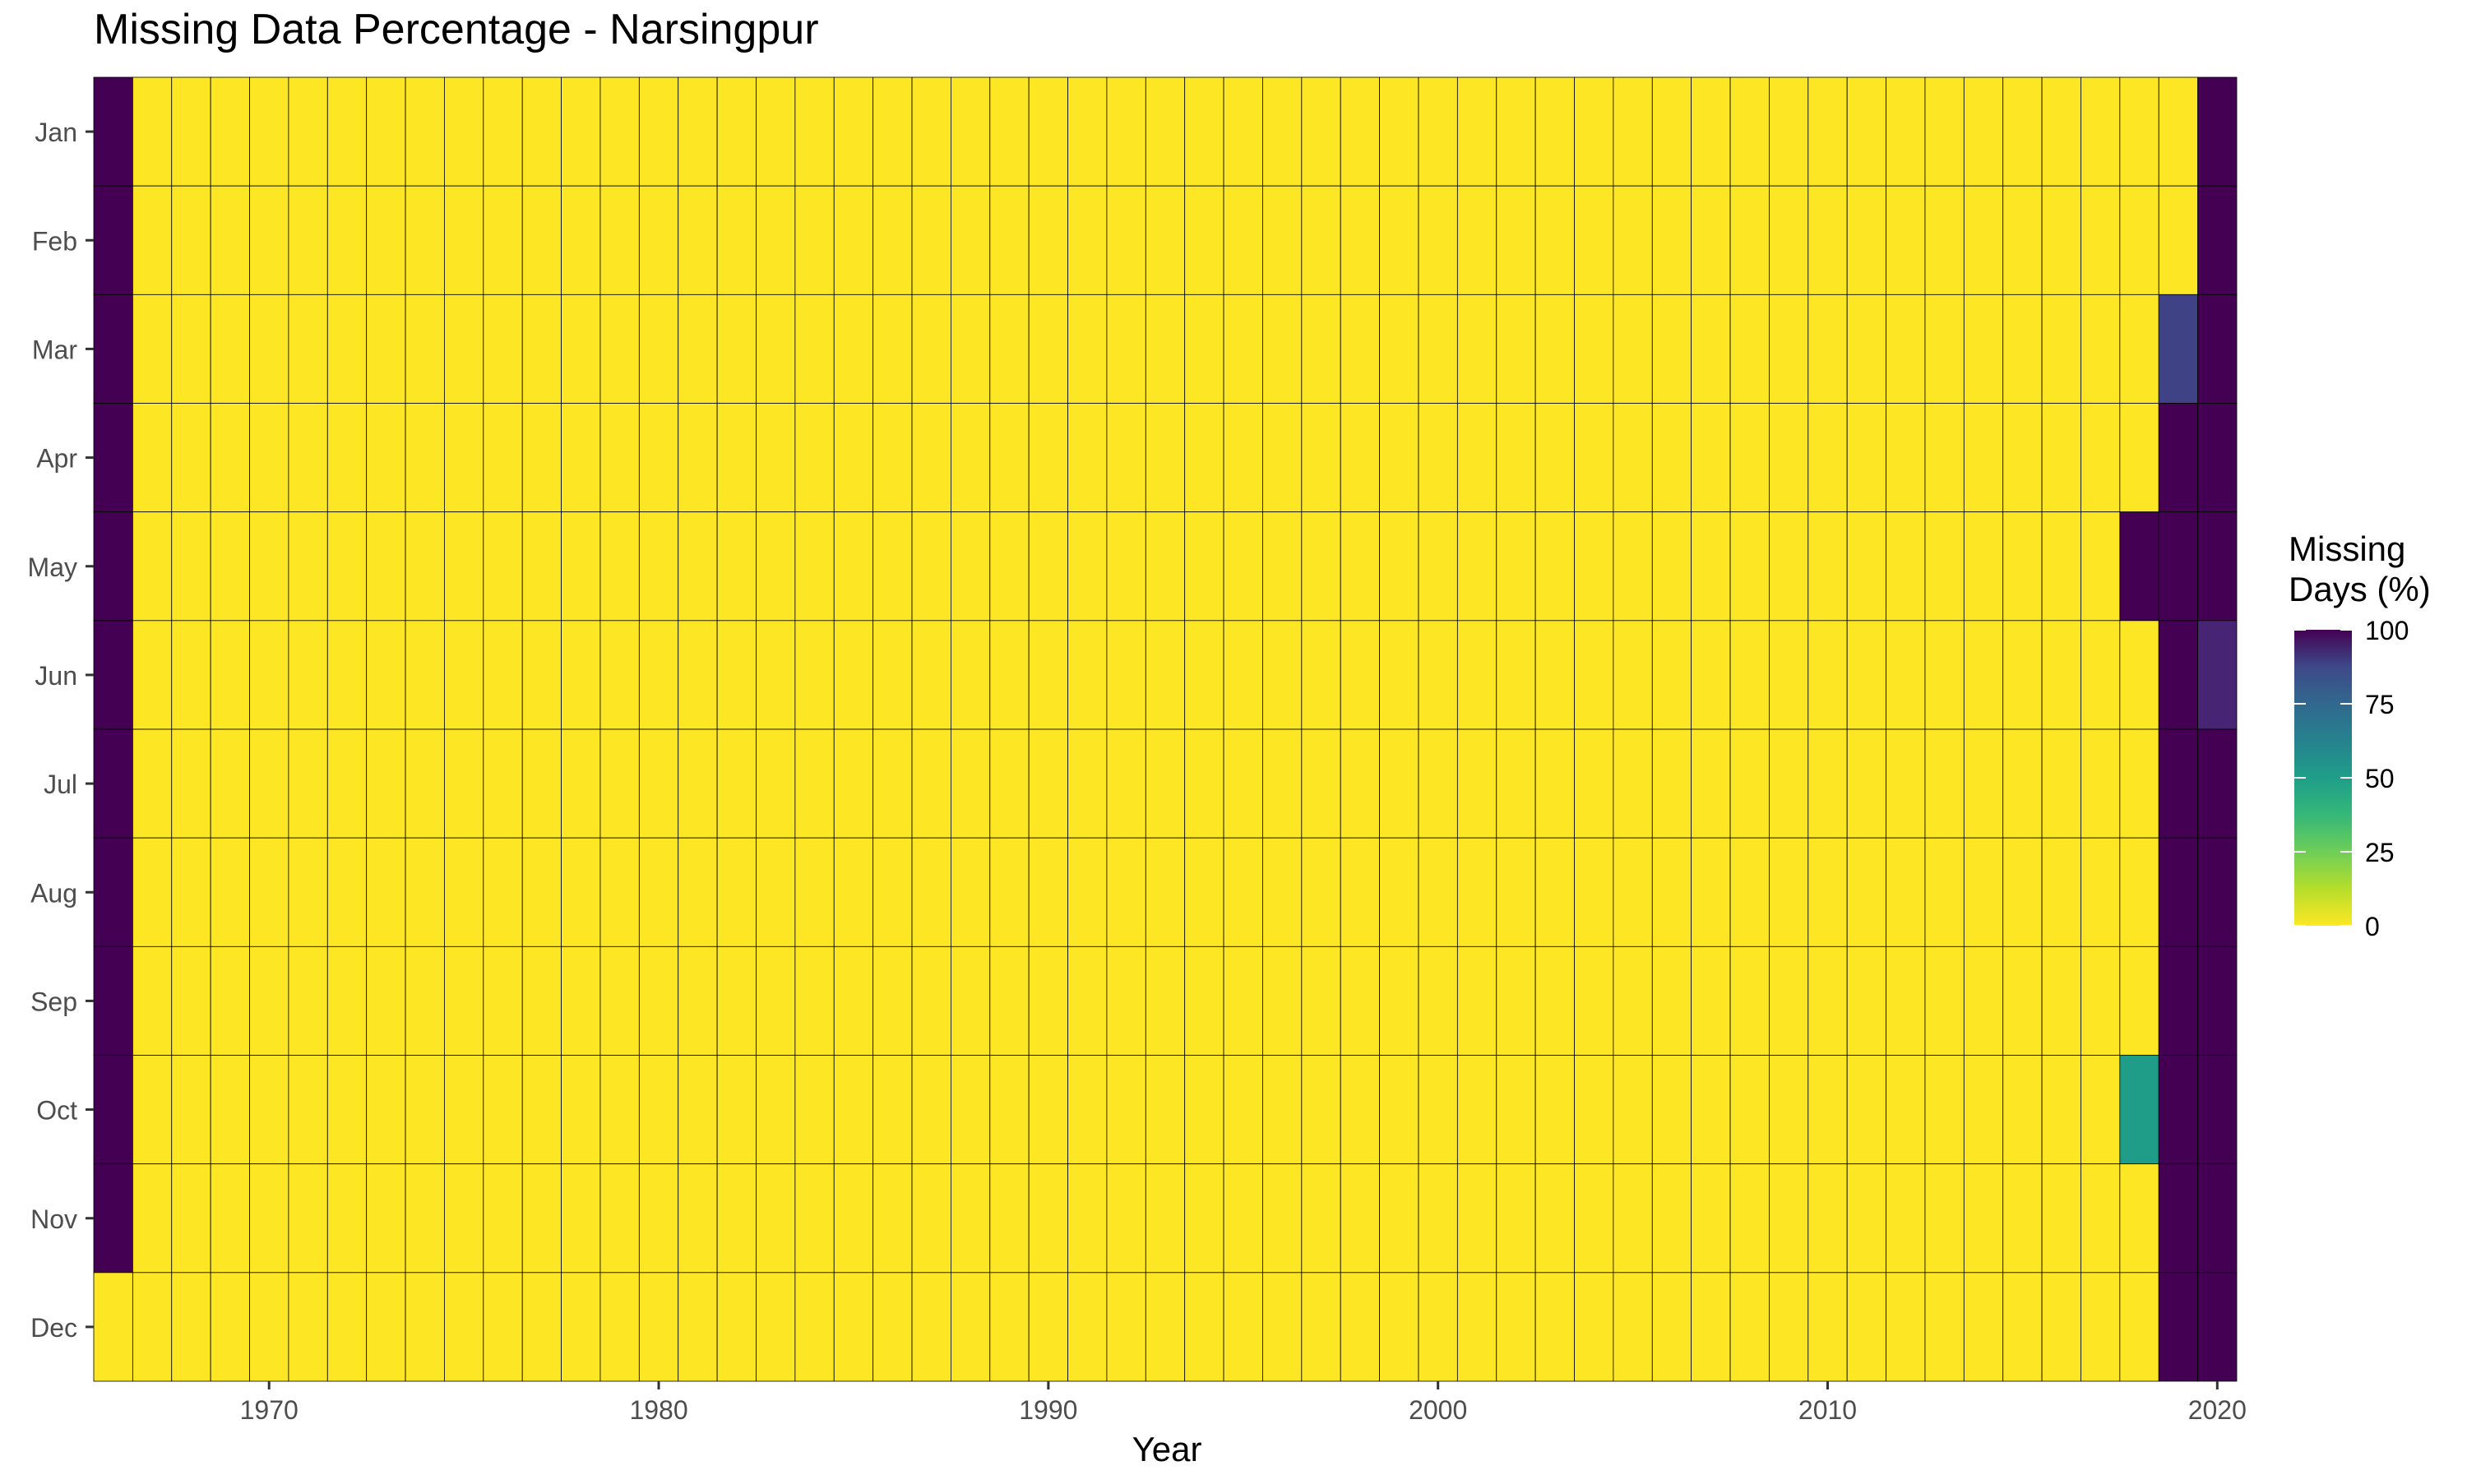  What do you see at coordinates (2360, 589) in the screenshot?
I see `legend-title-line2: Days (%)` at bounding box center [2360, 589].